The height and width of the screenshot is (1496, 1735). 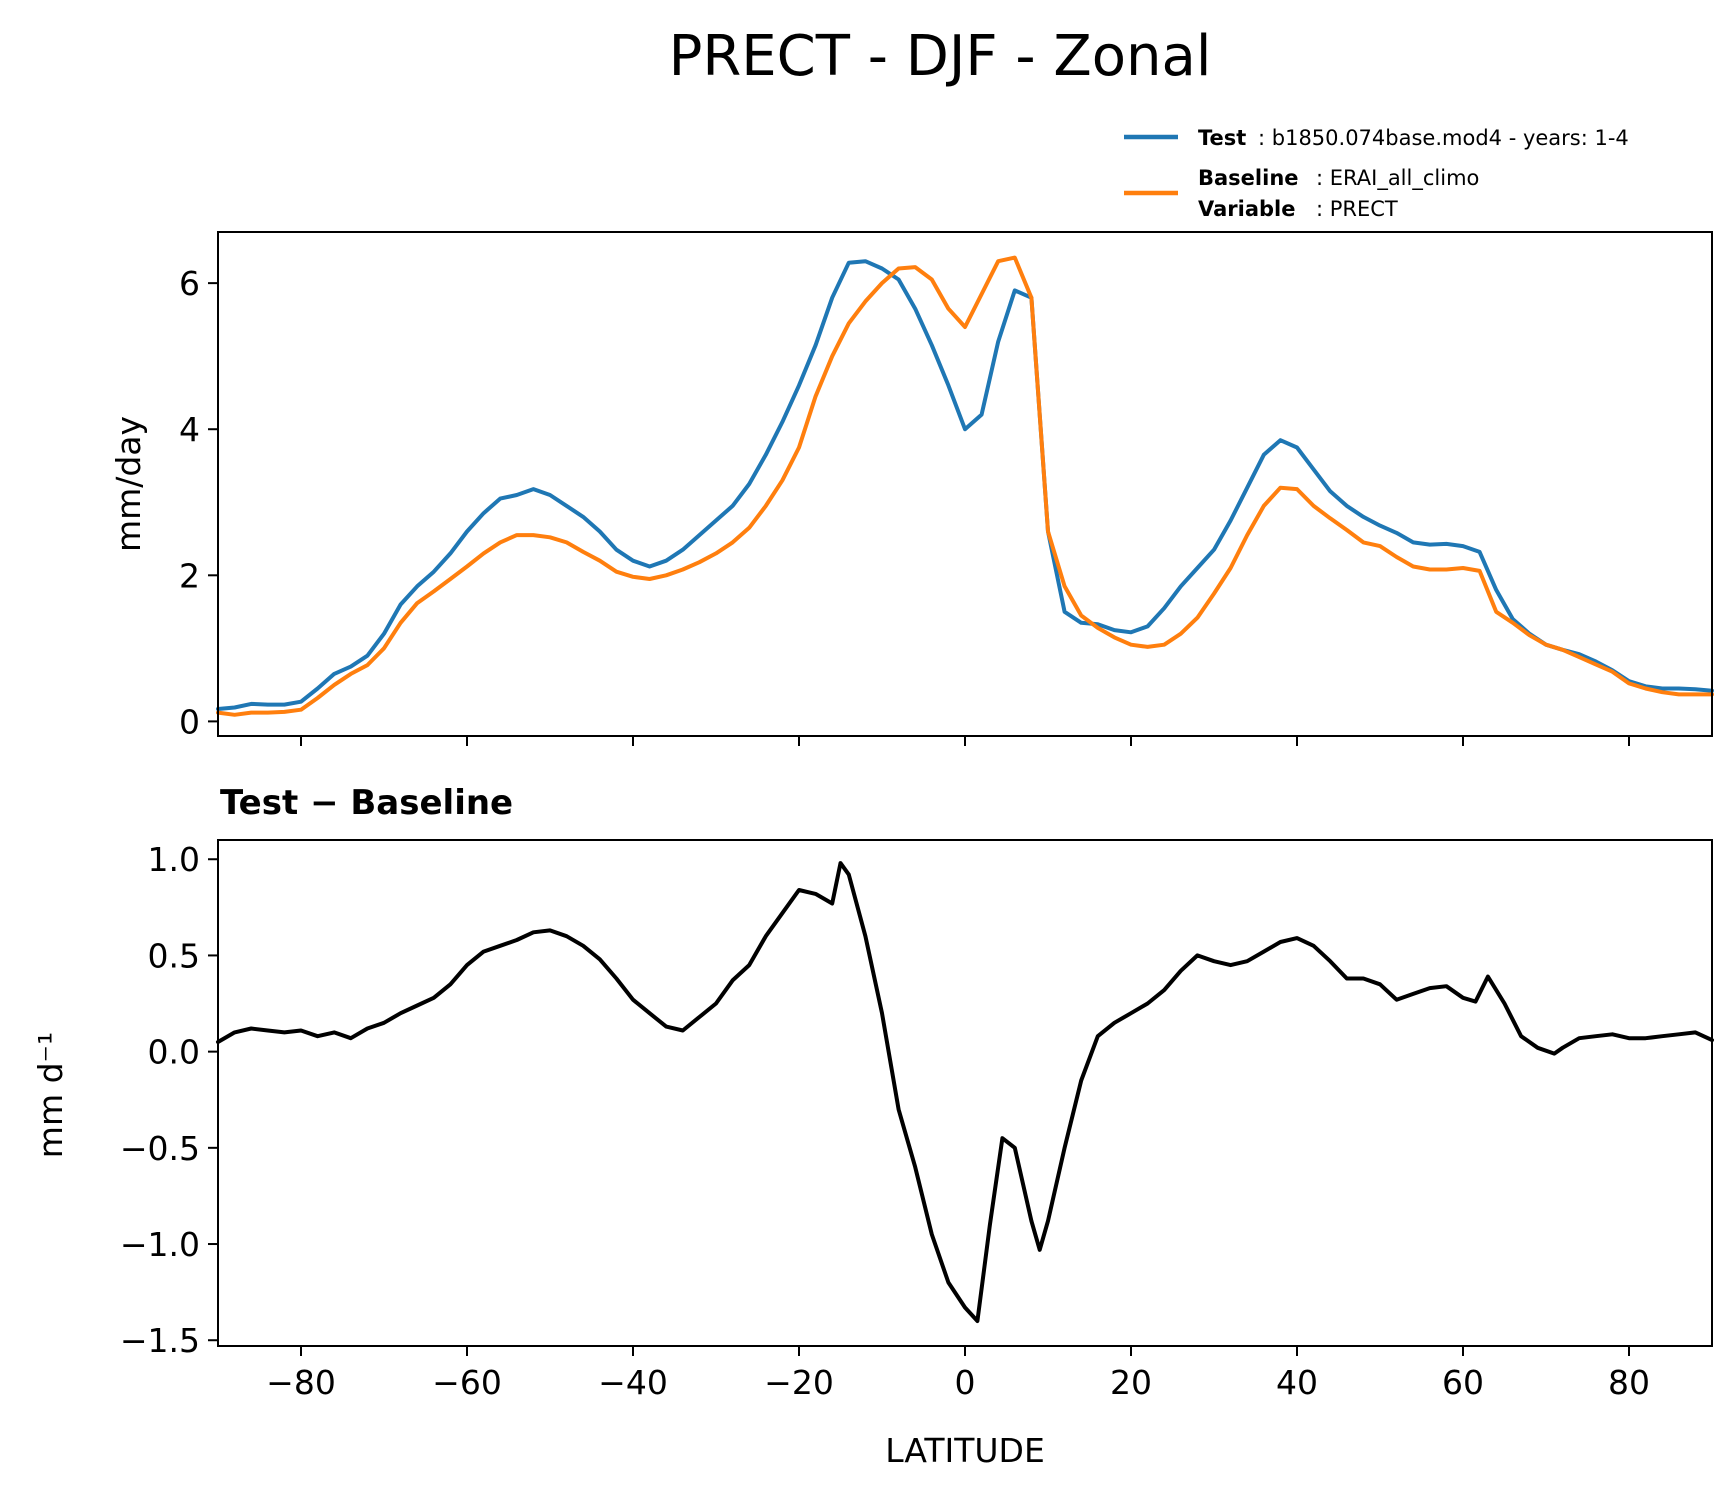 What do you see at coordinates (169, 1100) in the screenshot?
I see `bottom-y-ticks: 1.0 0.5 0.0 −0.5 −1.0 −1.5` at bounding box center [169, 1100].